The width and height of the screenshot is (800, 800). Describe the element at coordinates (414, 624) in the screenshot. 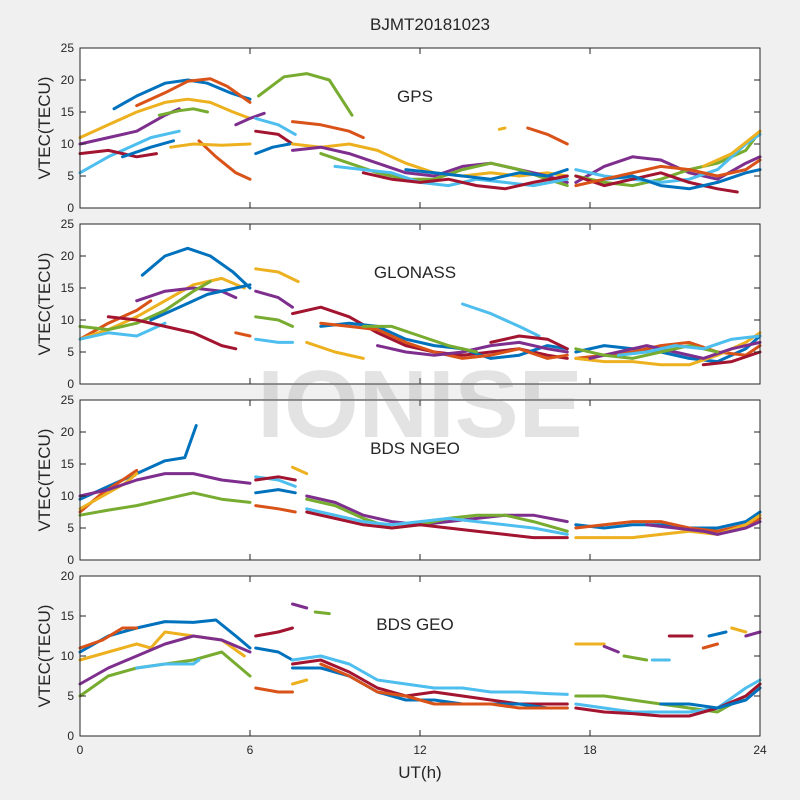

I see `panel-label-bds-geo: BDS GEO` at that location.